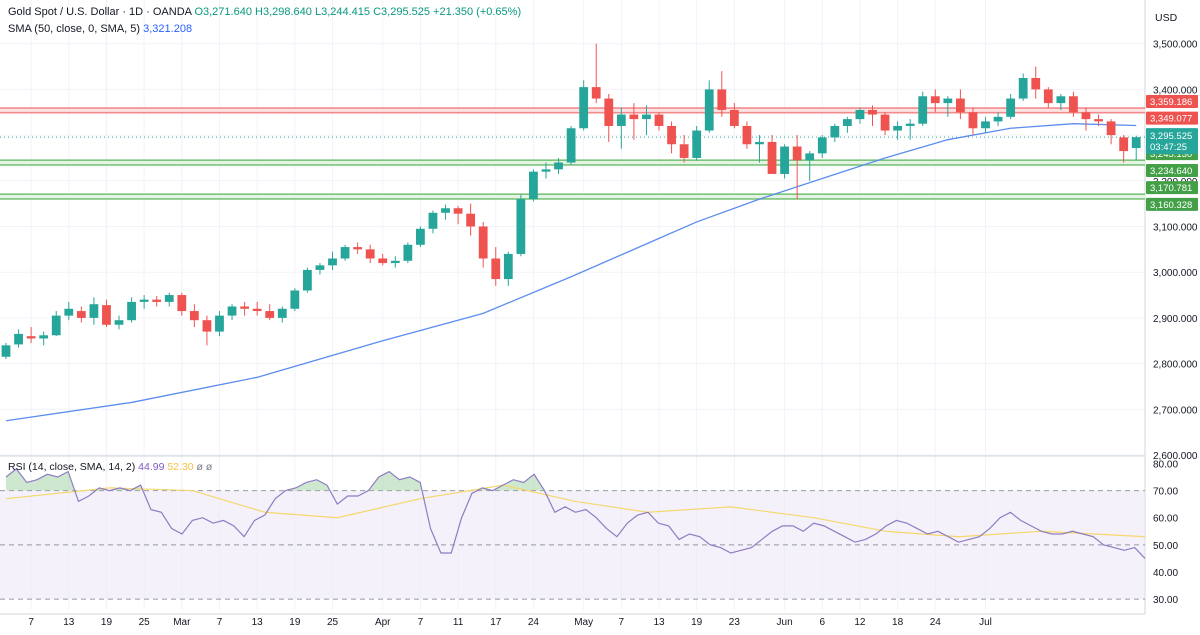 This screenshot has height=635, width=1200. I want to click on time-tick-label: 24, so click(534, 622).